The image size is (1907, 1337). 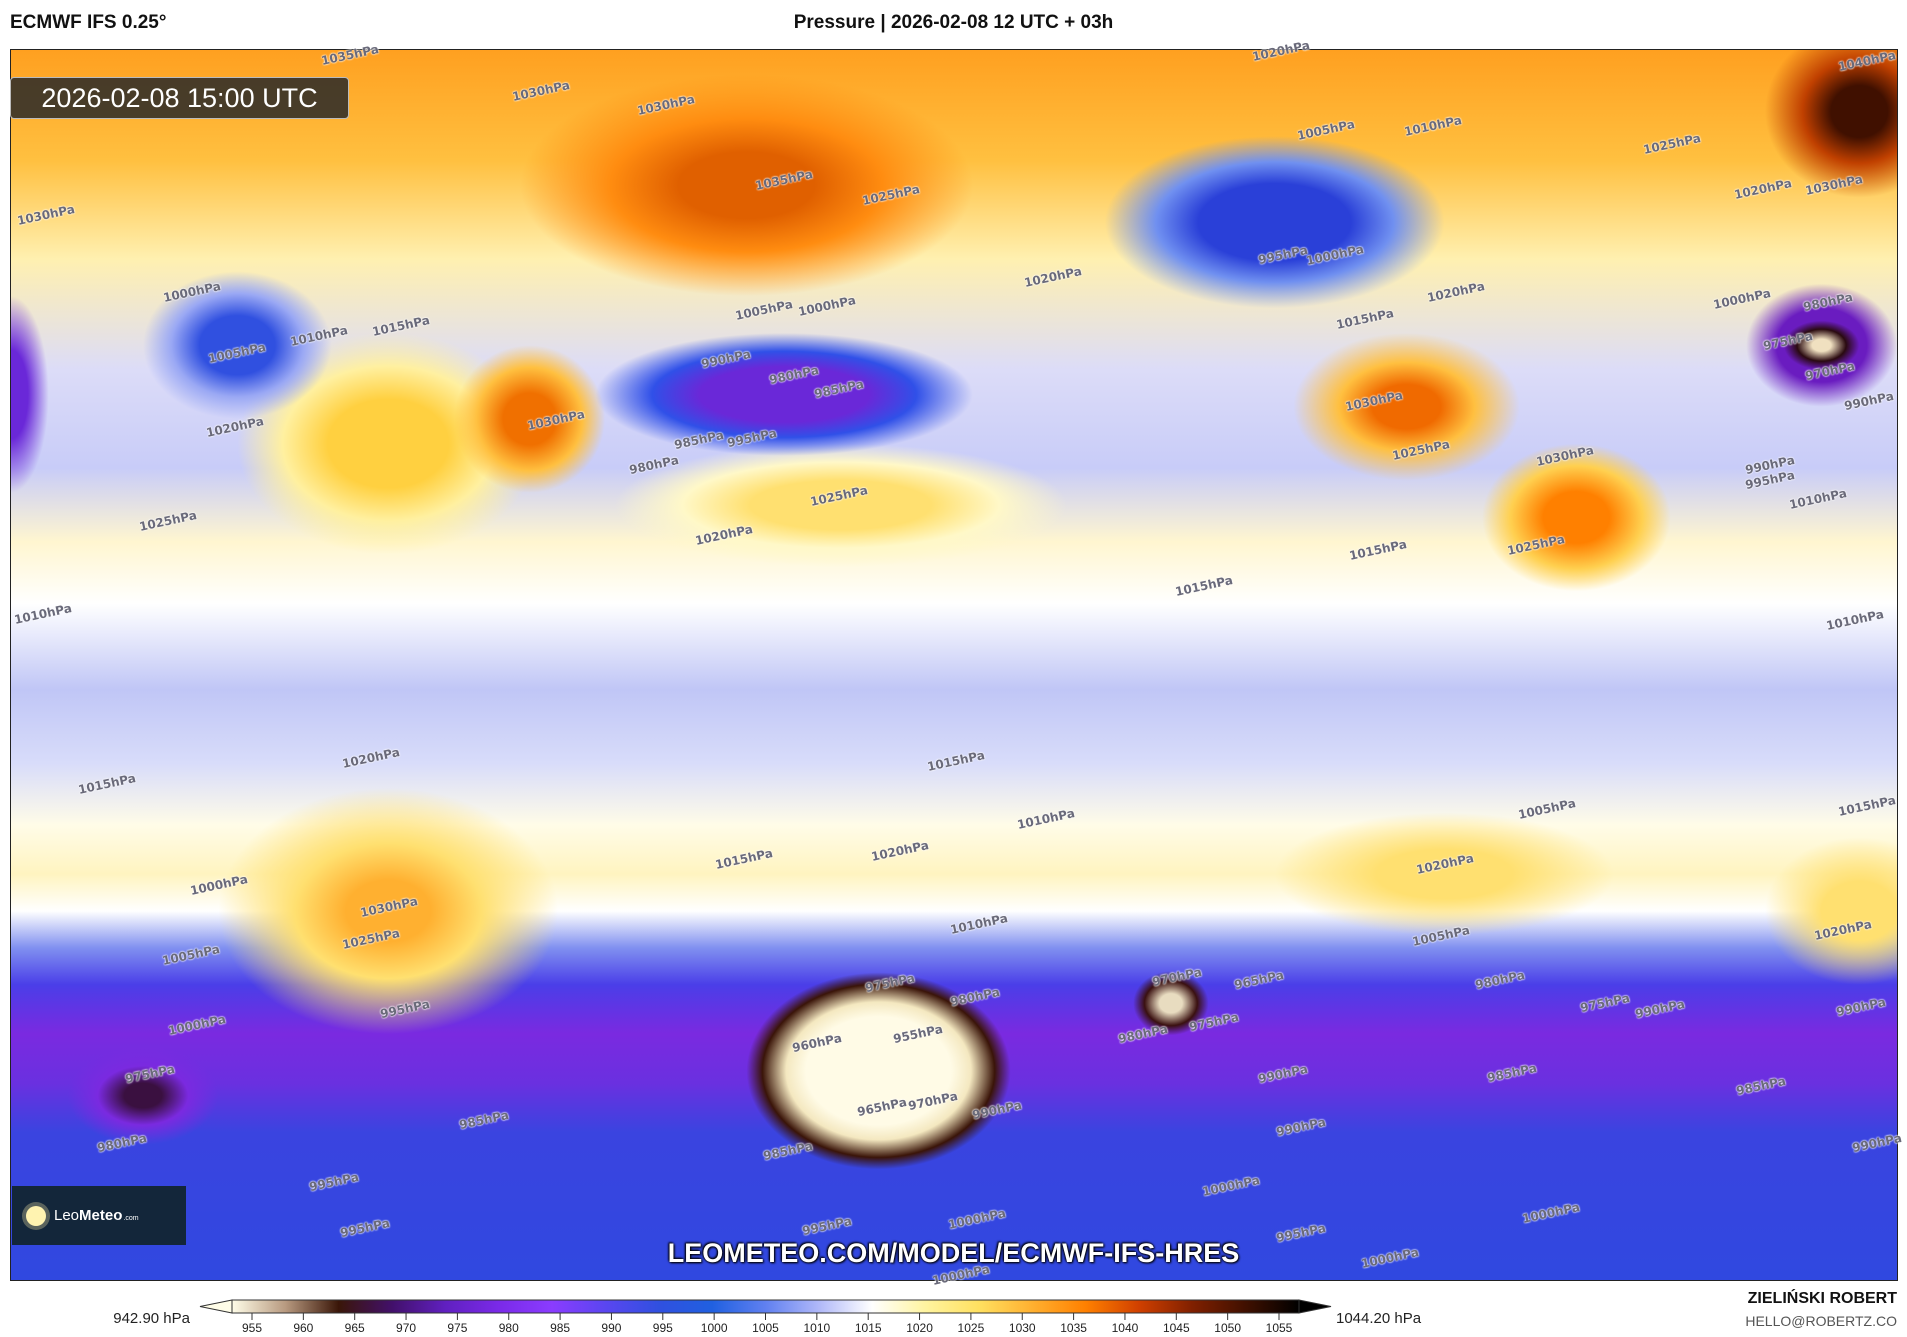 What do you see at coordinates (1073, 1328) in the screenshot?
I see `colorbar-tick-label: 1035` at bounding box center [1073, 1328].